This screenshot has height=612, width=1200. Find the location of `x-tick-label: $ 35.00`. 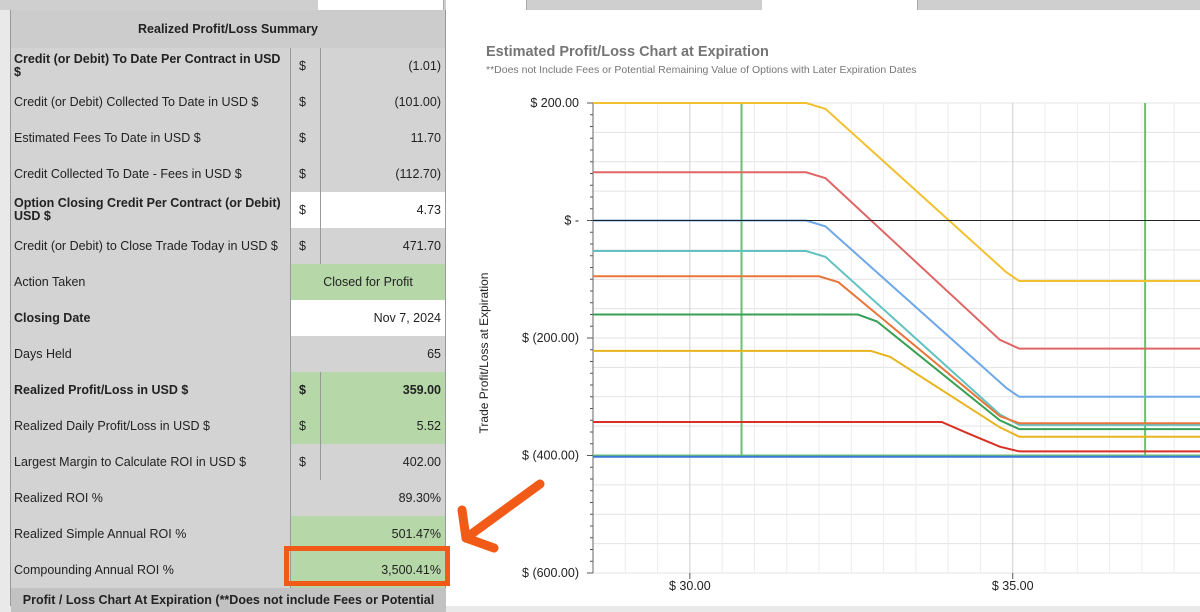

x-tick-label: $ 35.00 is located at coordinates (1013, 586).